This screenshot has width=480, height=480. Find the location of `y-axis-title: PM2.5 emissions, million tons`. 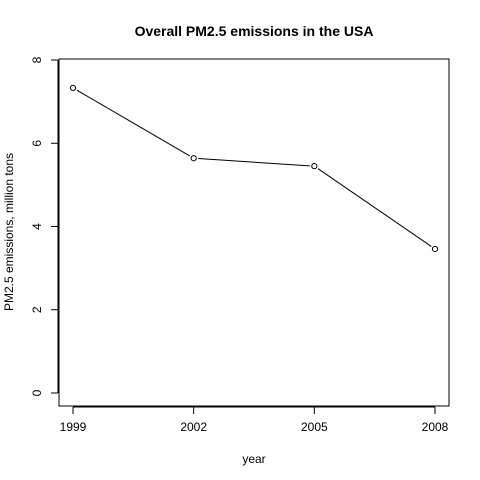

y-axis-title: PM2.5 emissions, million tons is located at coordinates (9, 232).